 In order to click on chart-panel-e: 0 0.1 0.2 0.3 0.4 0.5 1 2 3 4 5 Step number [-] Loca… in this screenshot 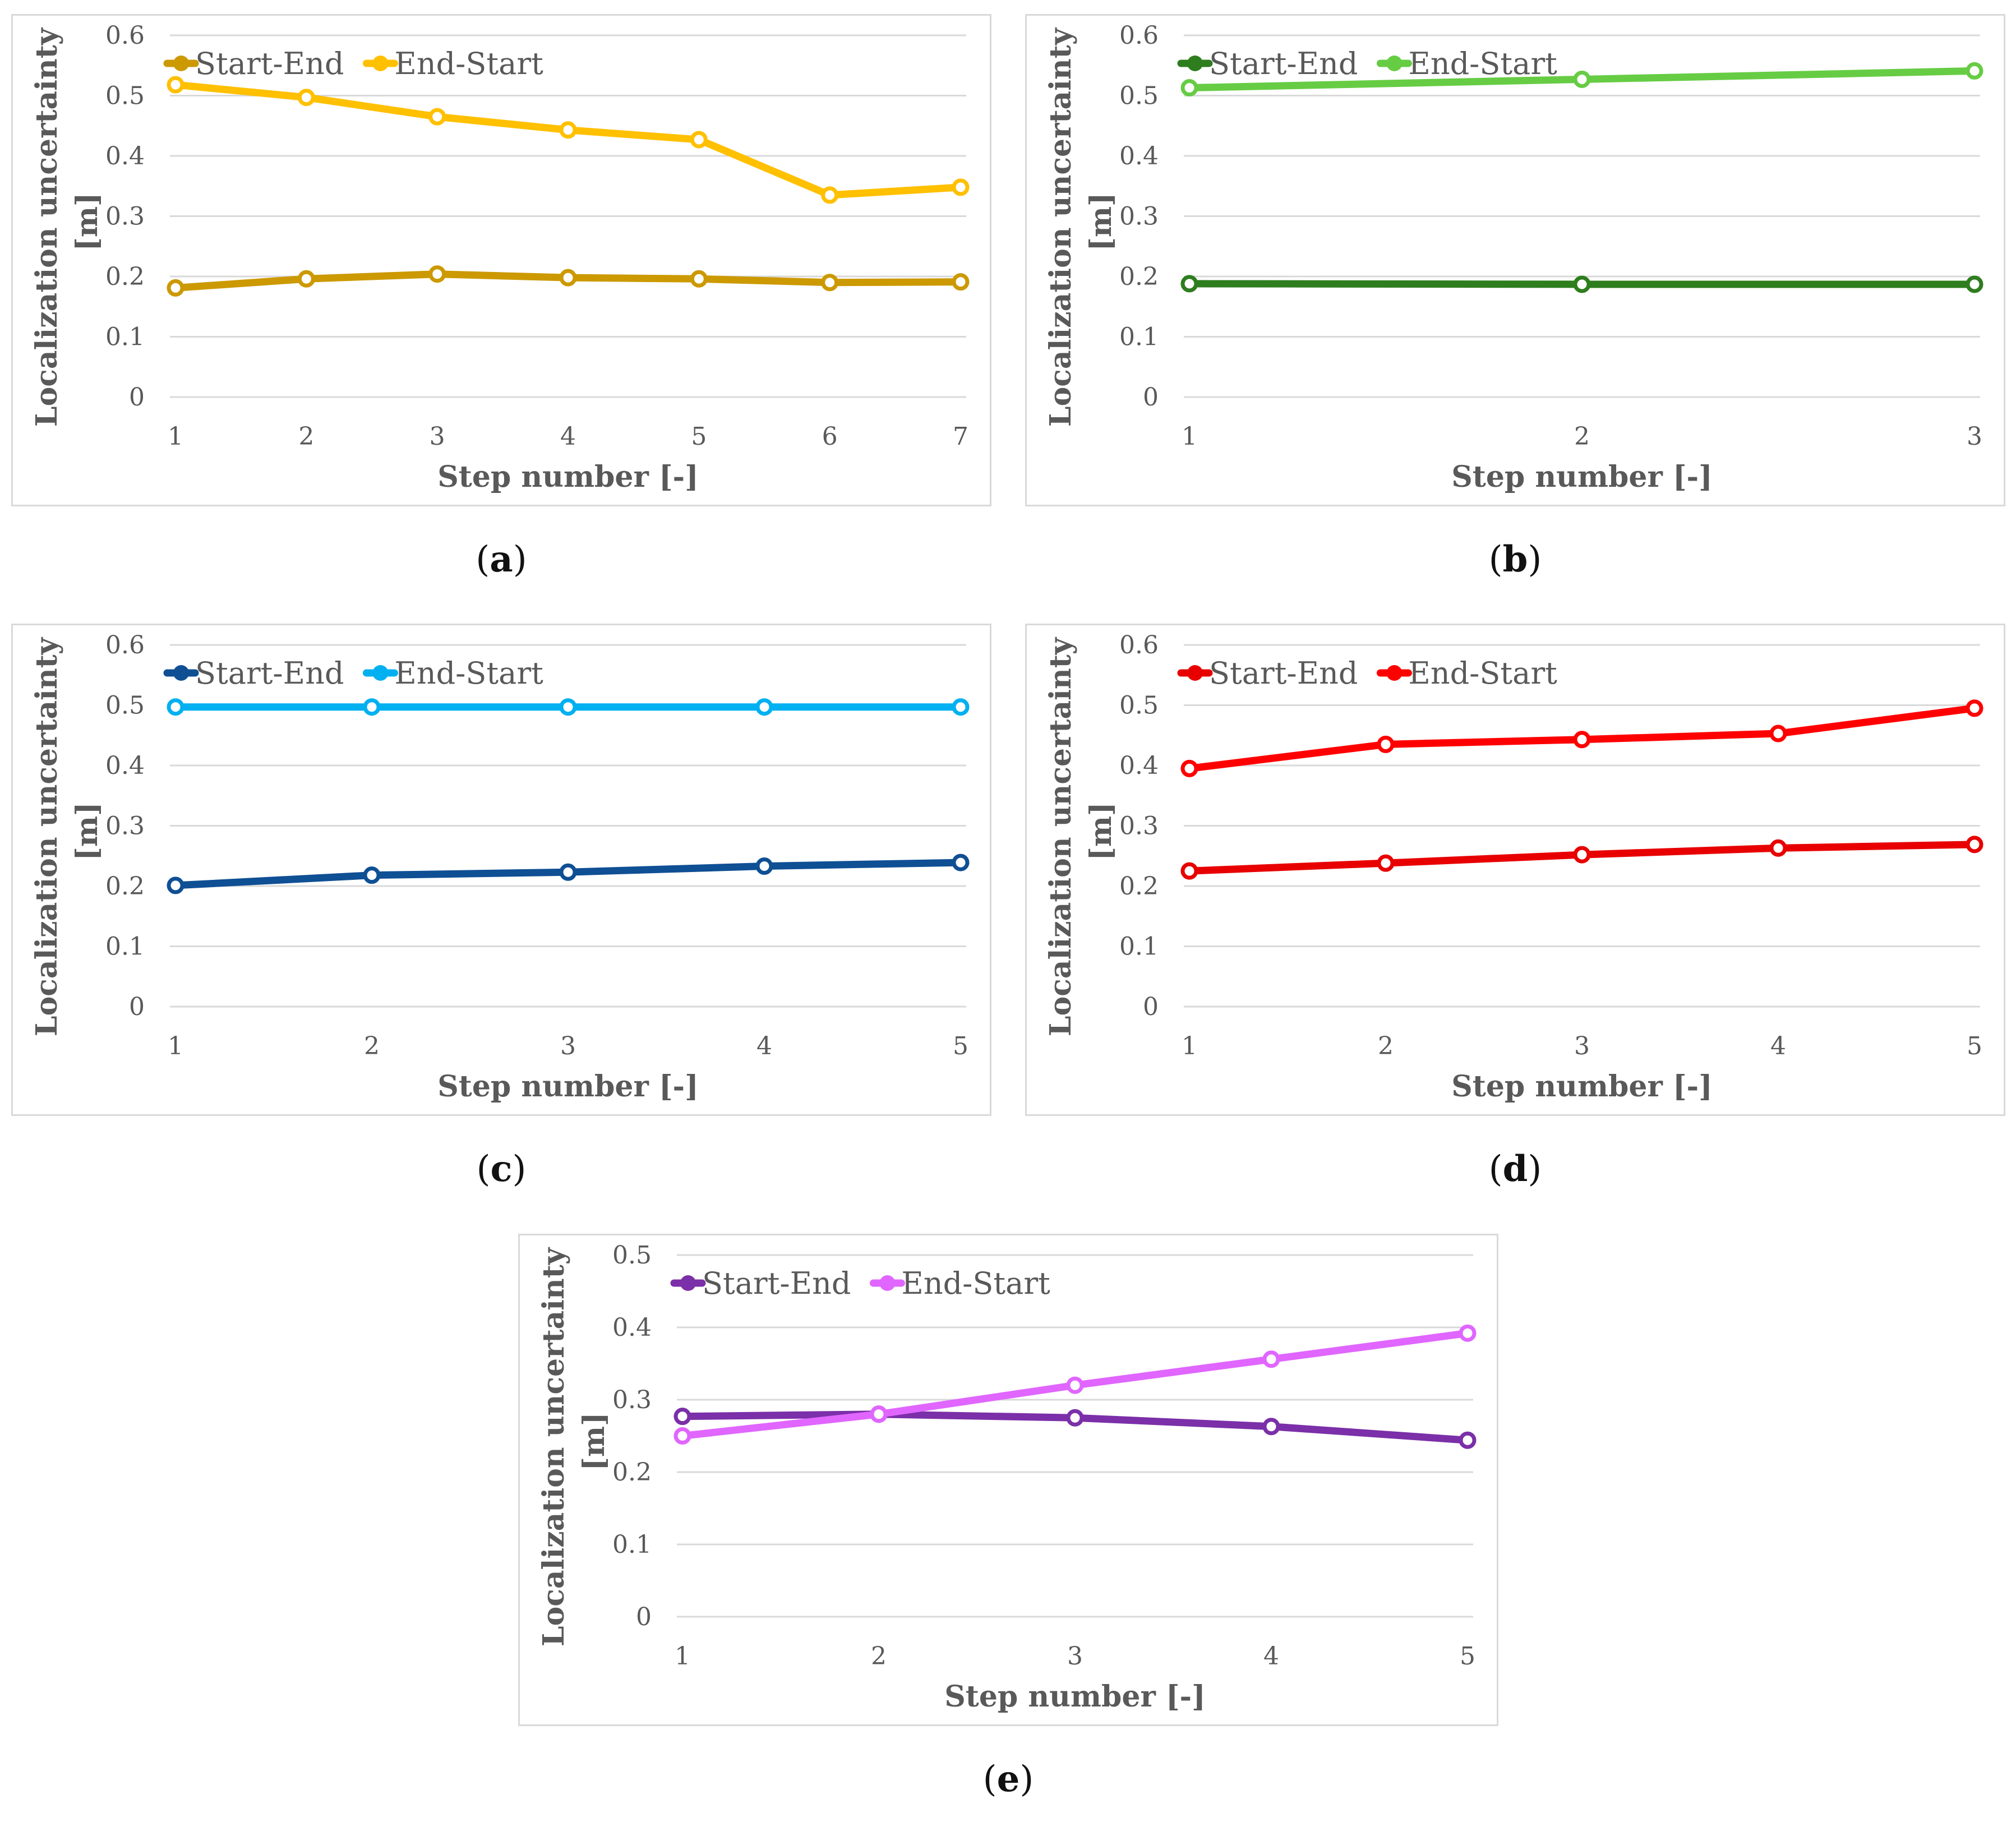, I will do `click(1008, 1480)`.